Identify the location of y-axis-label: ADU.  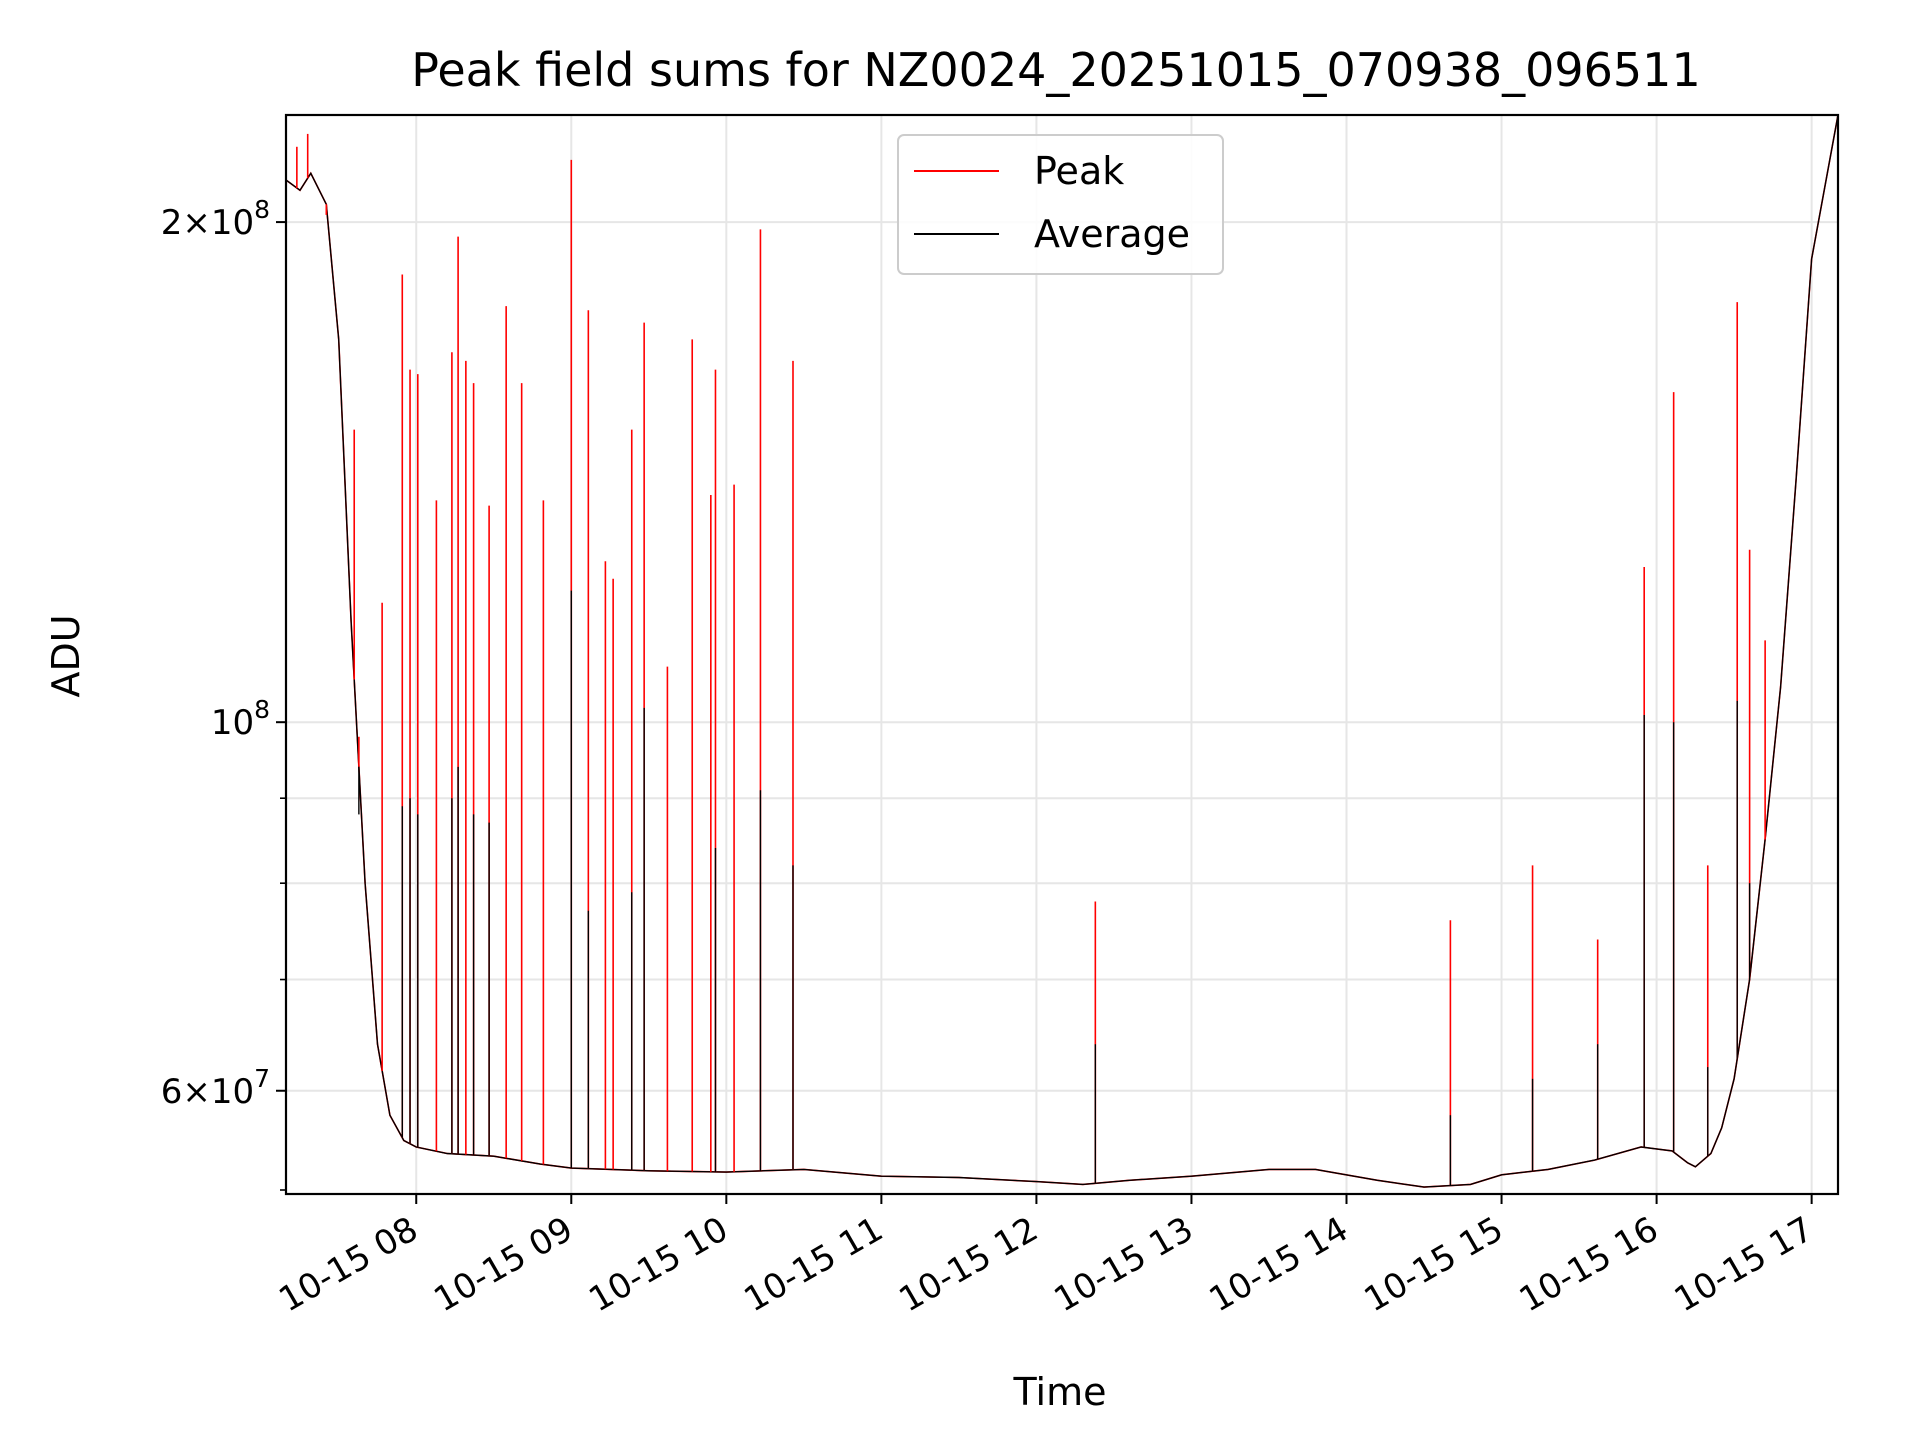
(66, 655).